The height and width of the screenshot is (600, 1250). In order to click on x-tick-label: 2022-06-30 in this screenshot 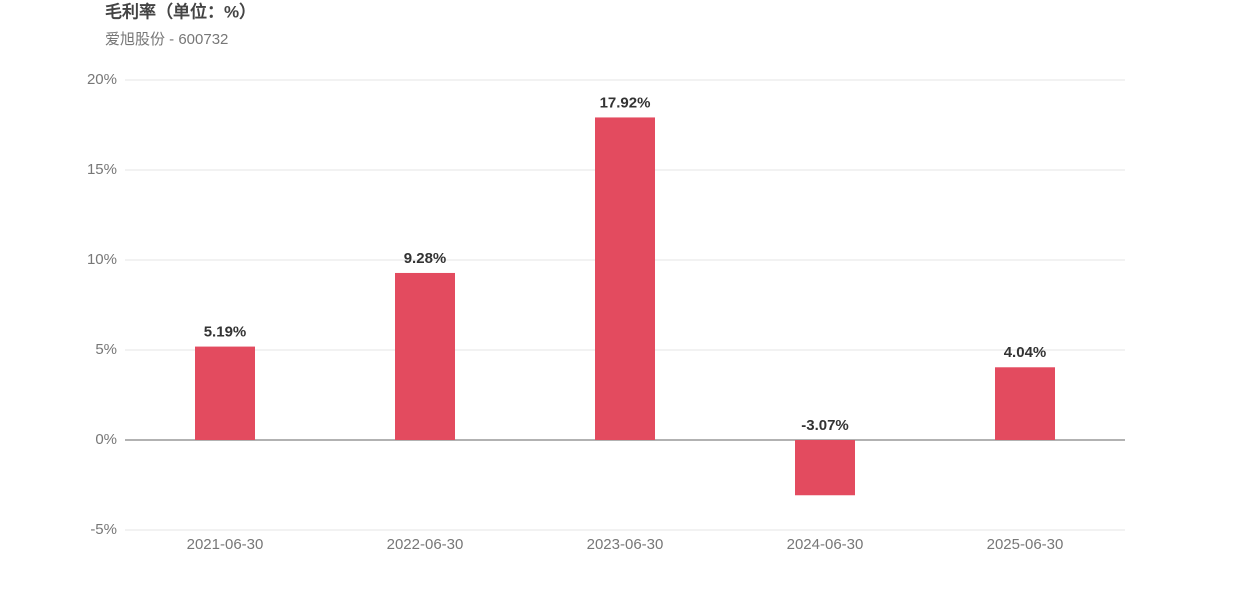, I will do `click(425, 544)`.